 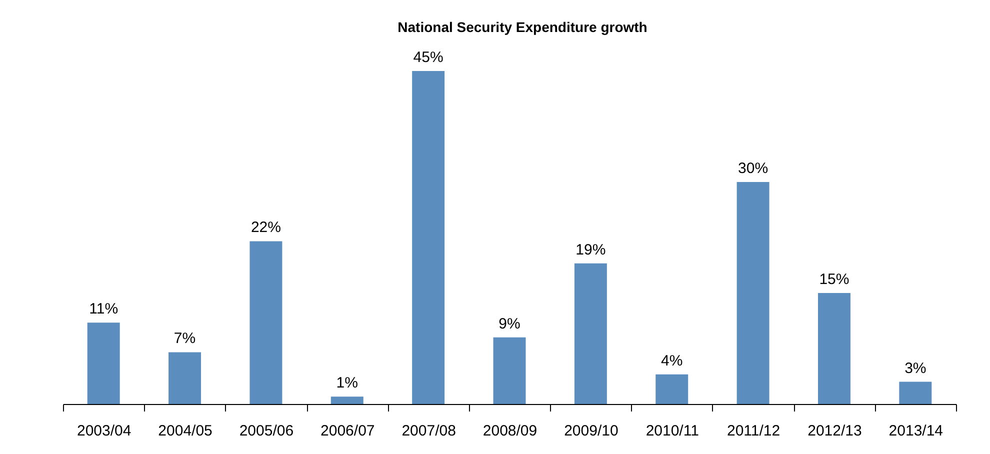 I want to click on data-label: 1%, so click(x=347, y=383).